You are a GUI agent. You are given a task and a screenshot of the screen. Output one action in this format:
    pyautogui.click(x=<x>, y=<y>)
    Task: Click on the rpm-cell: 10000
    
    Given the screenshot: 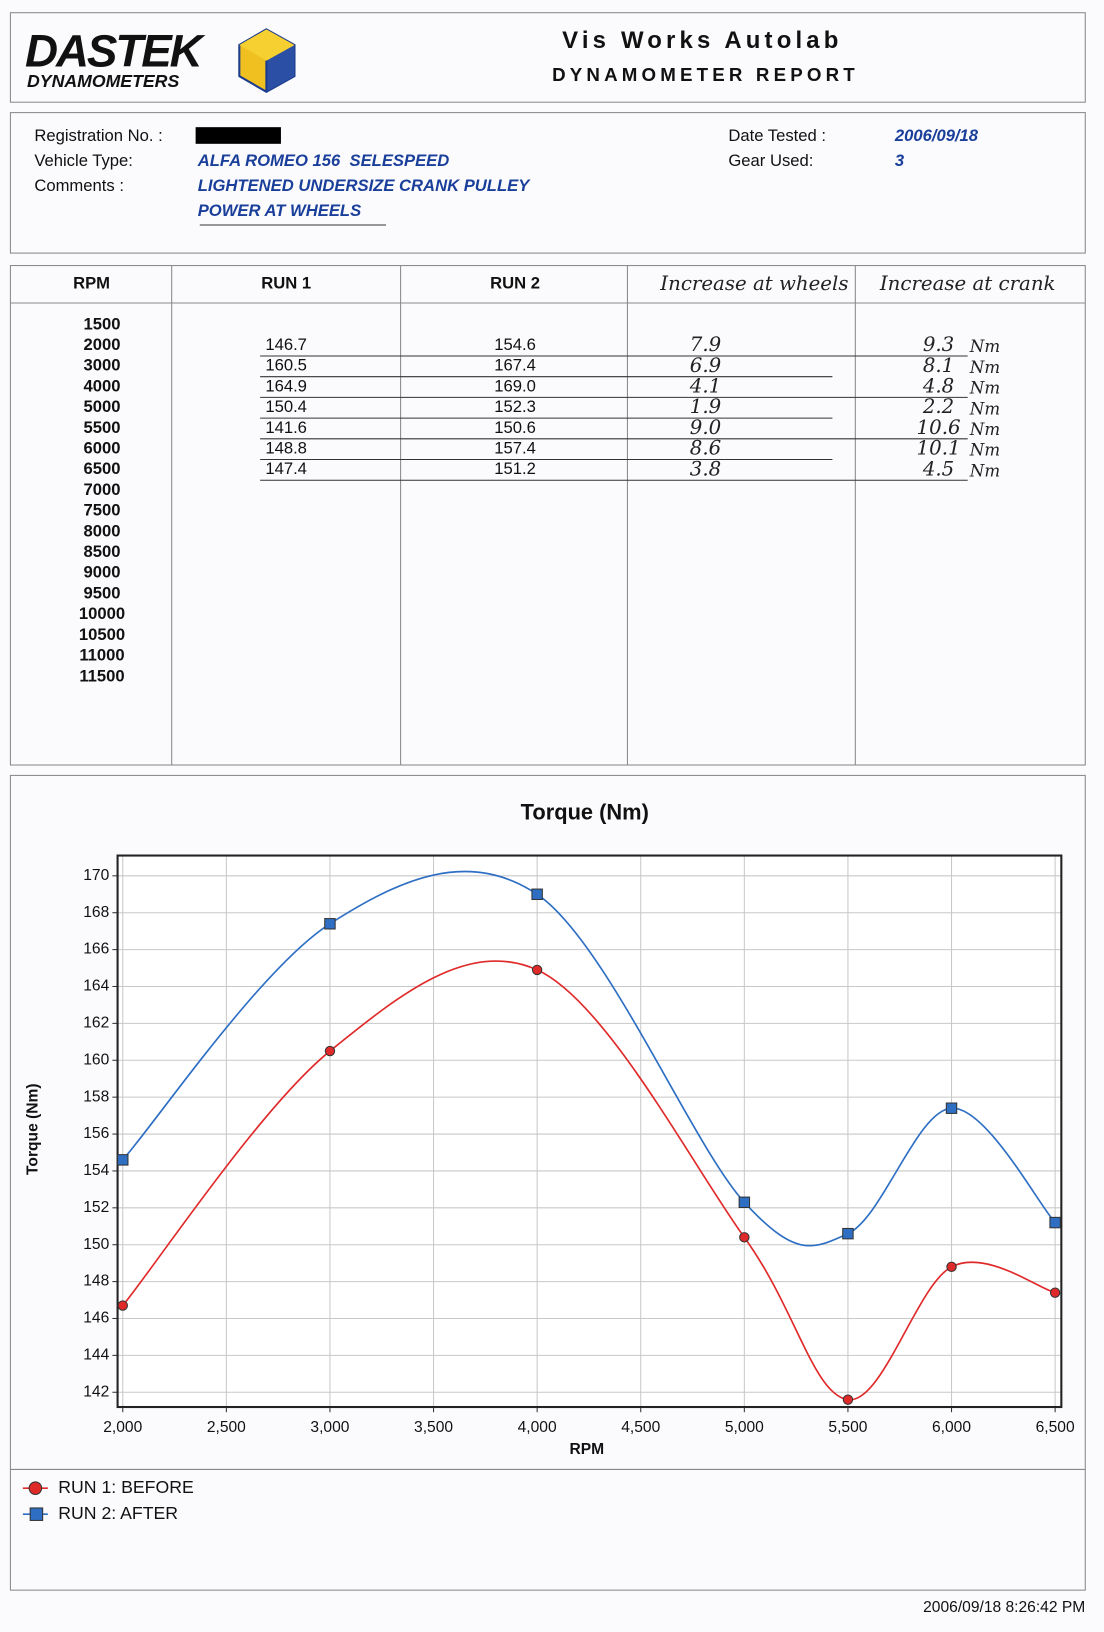 What is the action you would take?
    pyautogui.click(x=102, y=613)
    